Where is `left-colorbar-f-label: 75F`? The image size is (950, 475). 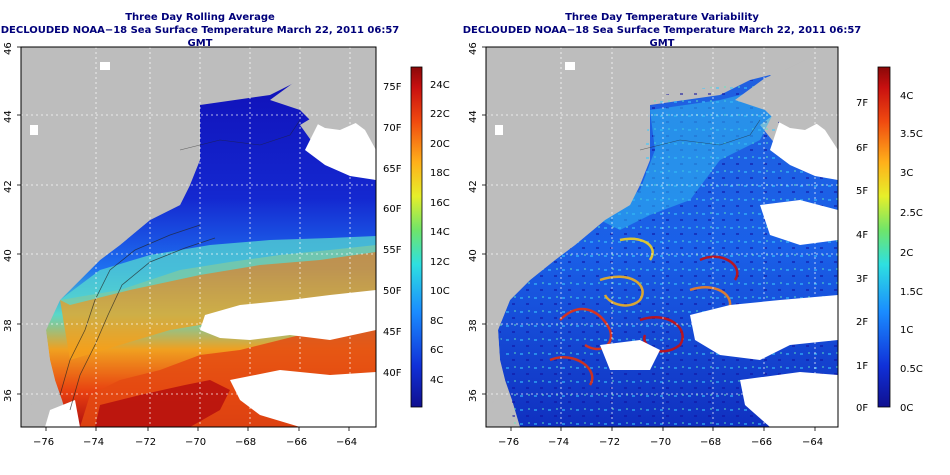
left-colorbar-f-label: 75F is located at coordinates (392, 87).